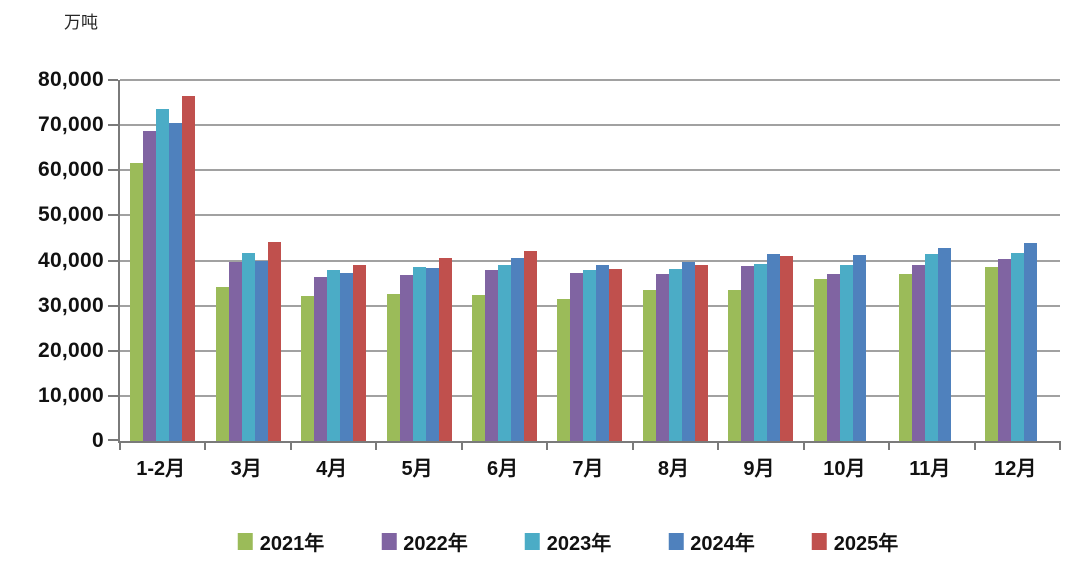  What do you see at coordinates (673, 469) in the screenshot?
I see `x-axis-tick-label: 8月` at bounding box center [673, 469].